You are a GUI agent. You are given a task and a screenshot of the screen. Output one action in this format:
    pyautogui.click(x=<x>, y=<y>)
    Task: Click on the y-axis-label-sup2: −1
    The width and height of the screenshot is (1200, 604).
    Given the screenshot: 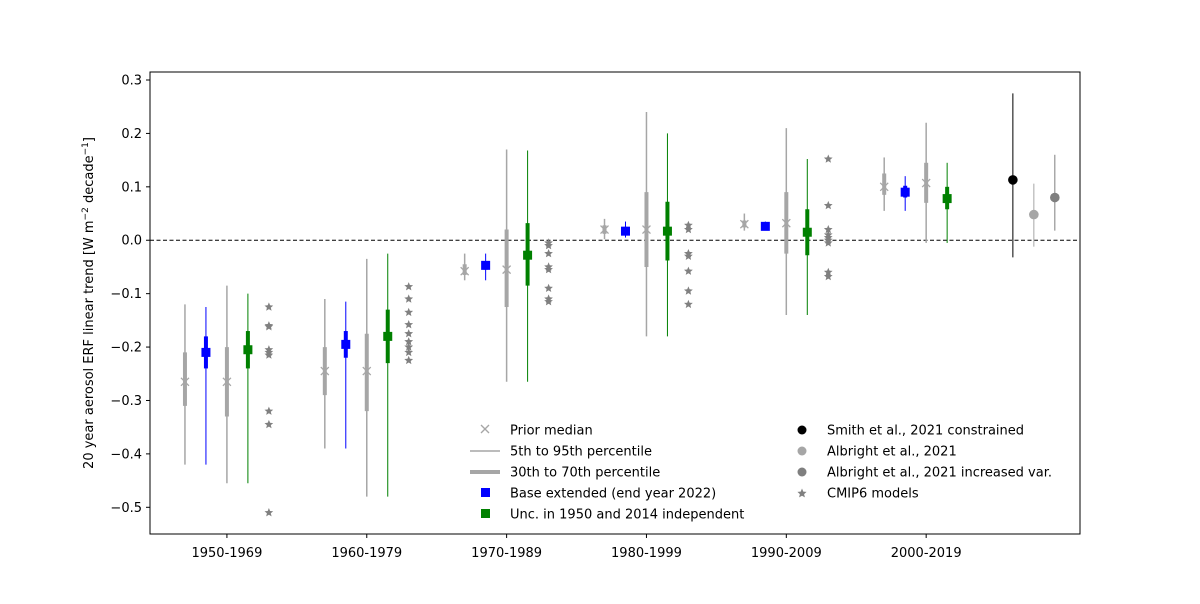 What is the action you would take?
    pyautogui.click(x=86, y=148)
    